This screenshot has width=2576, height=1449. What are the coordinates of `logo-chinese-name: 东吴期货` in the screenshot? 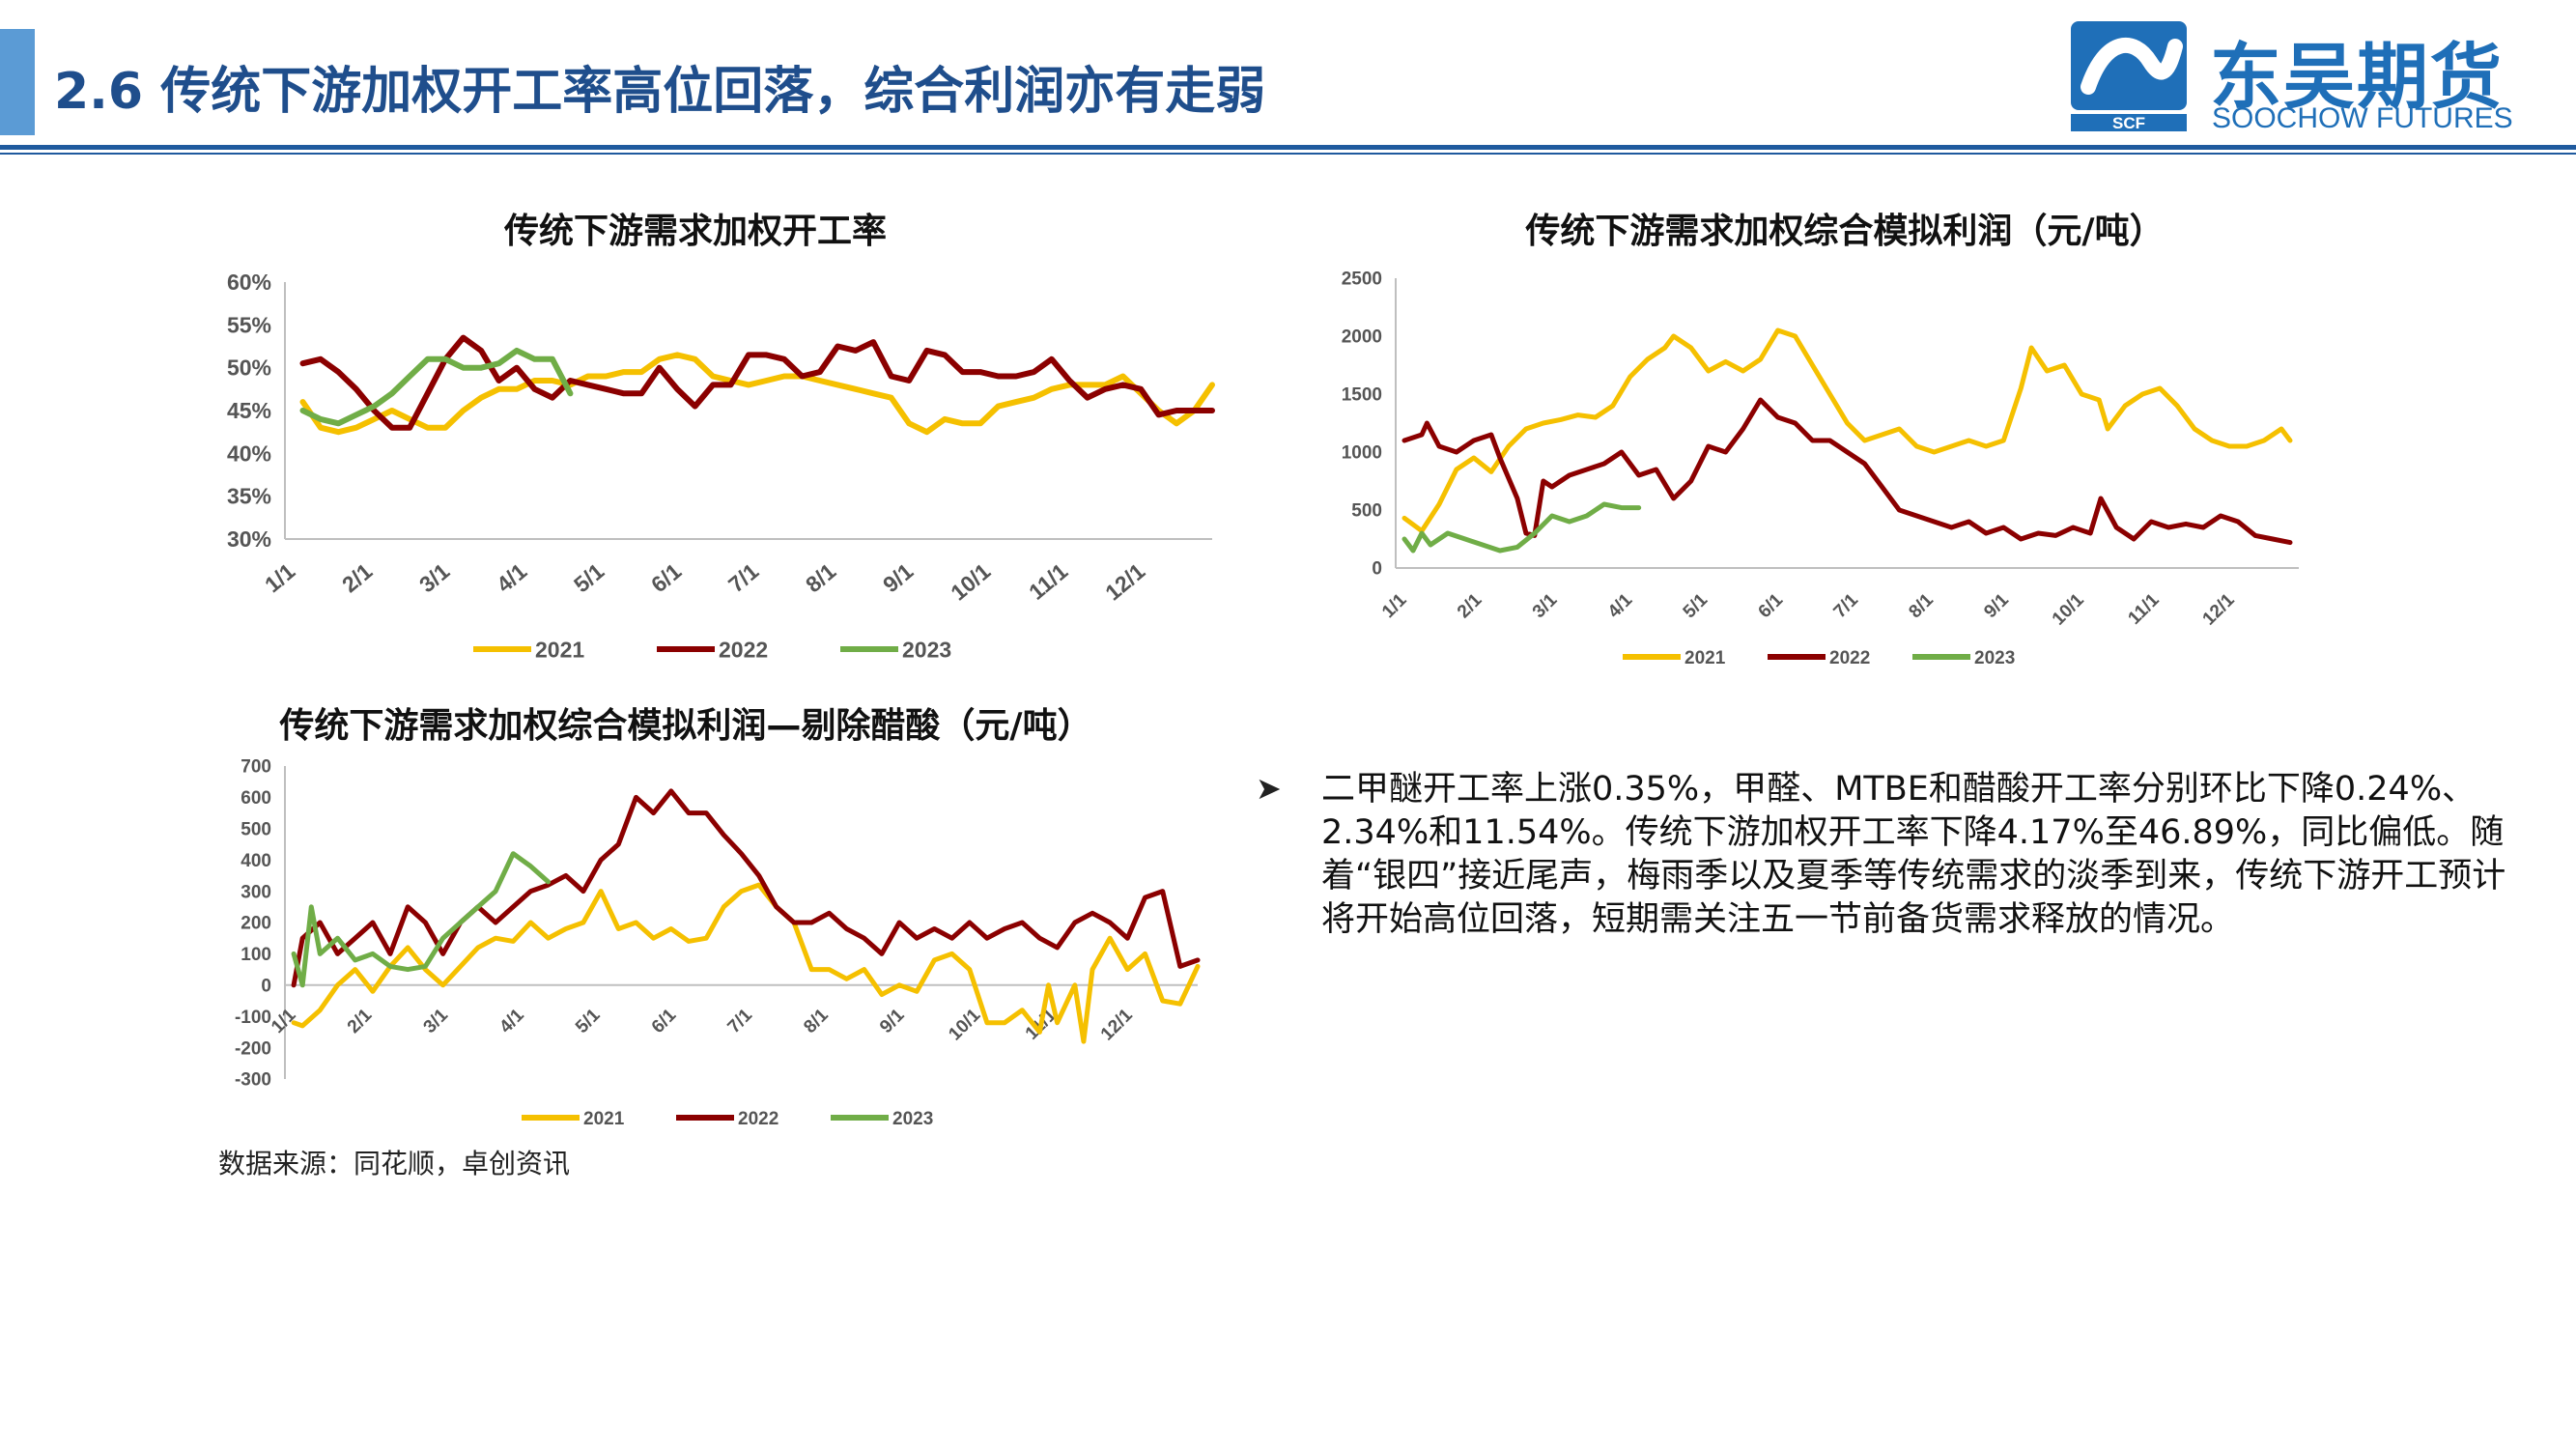 It's located at (2357, 77).